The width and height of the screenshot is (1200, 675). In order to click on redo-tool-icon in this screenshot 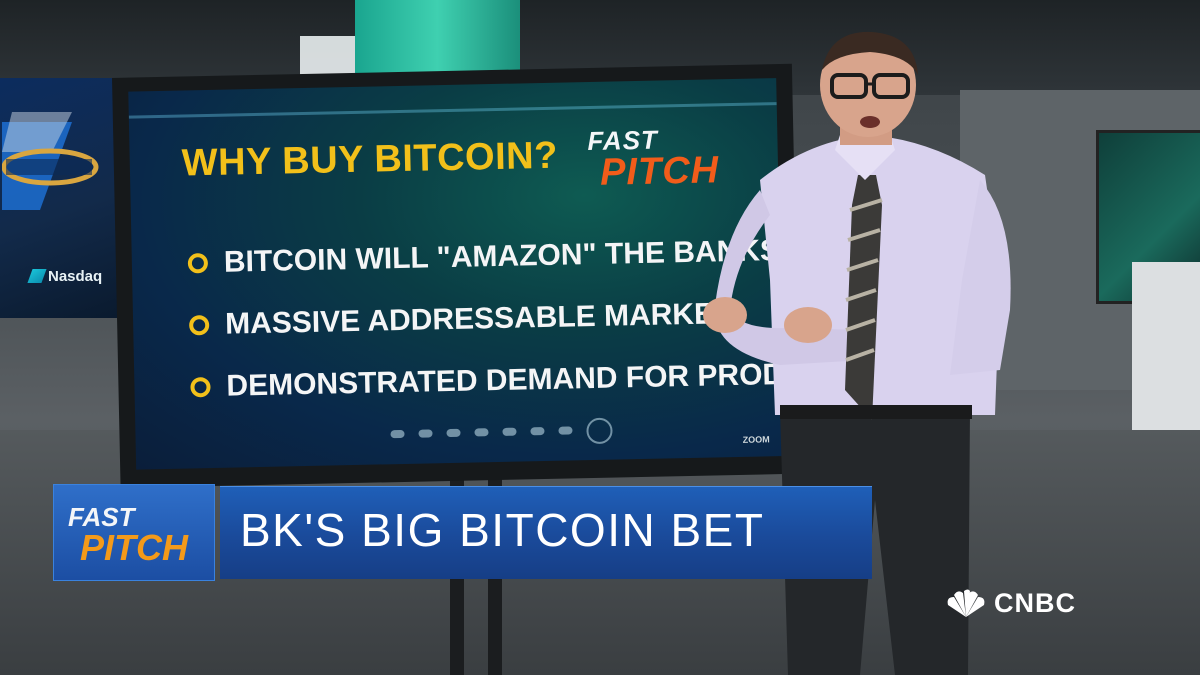, I will do `click(509, 431)`.